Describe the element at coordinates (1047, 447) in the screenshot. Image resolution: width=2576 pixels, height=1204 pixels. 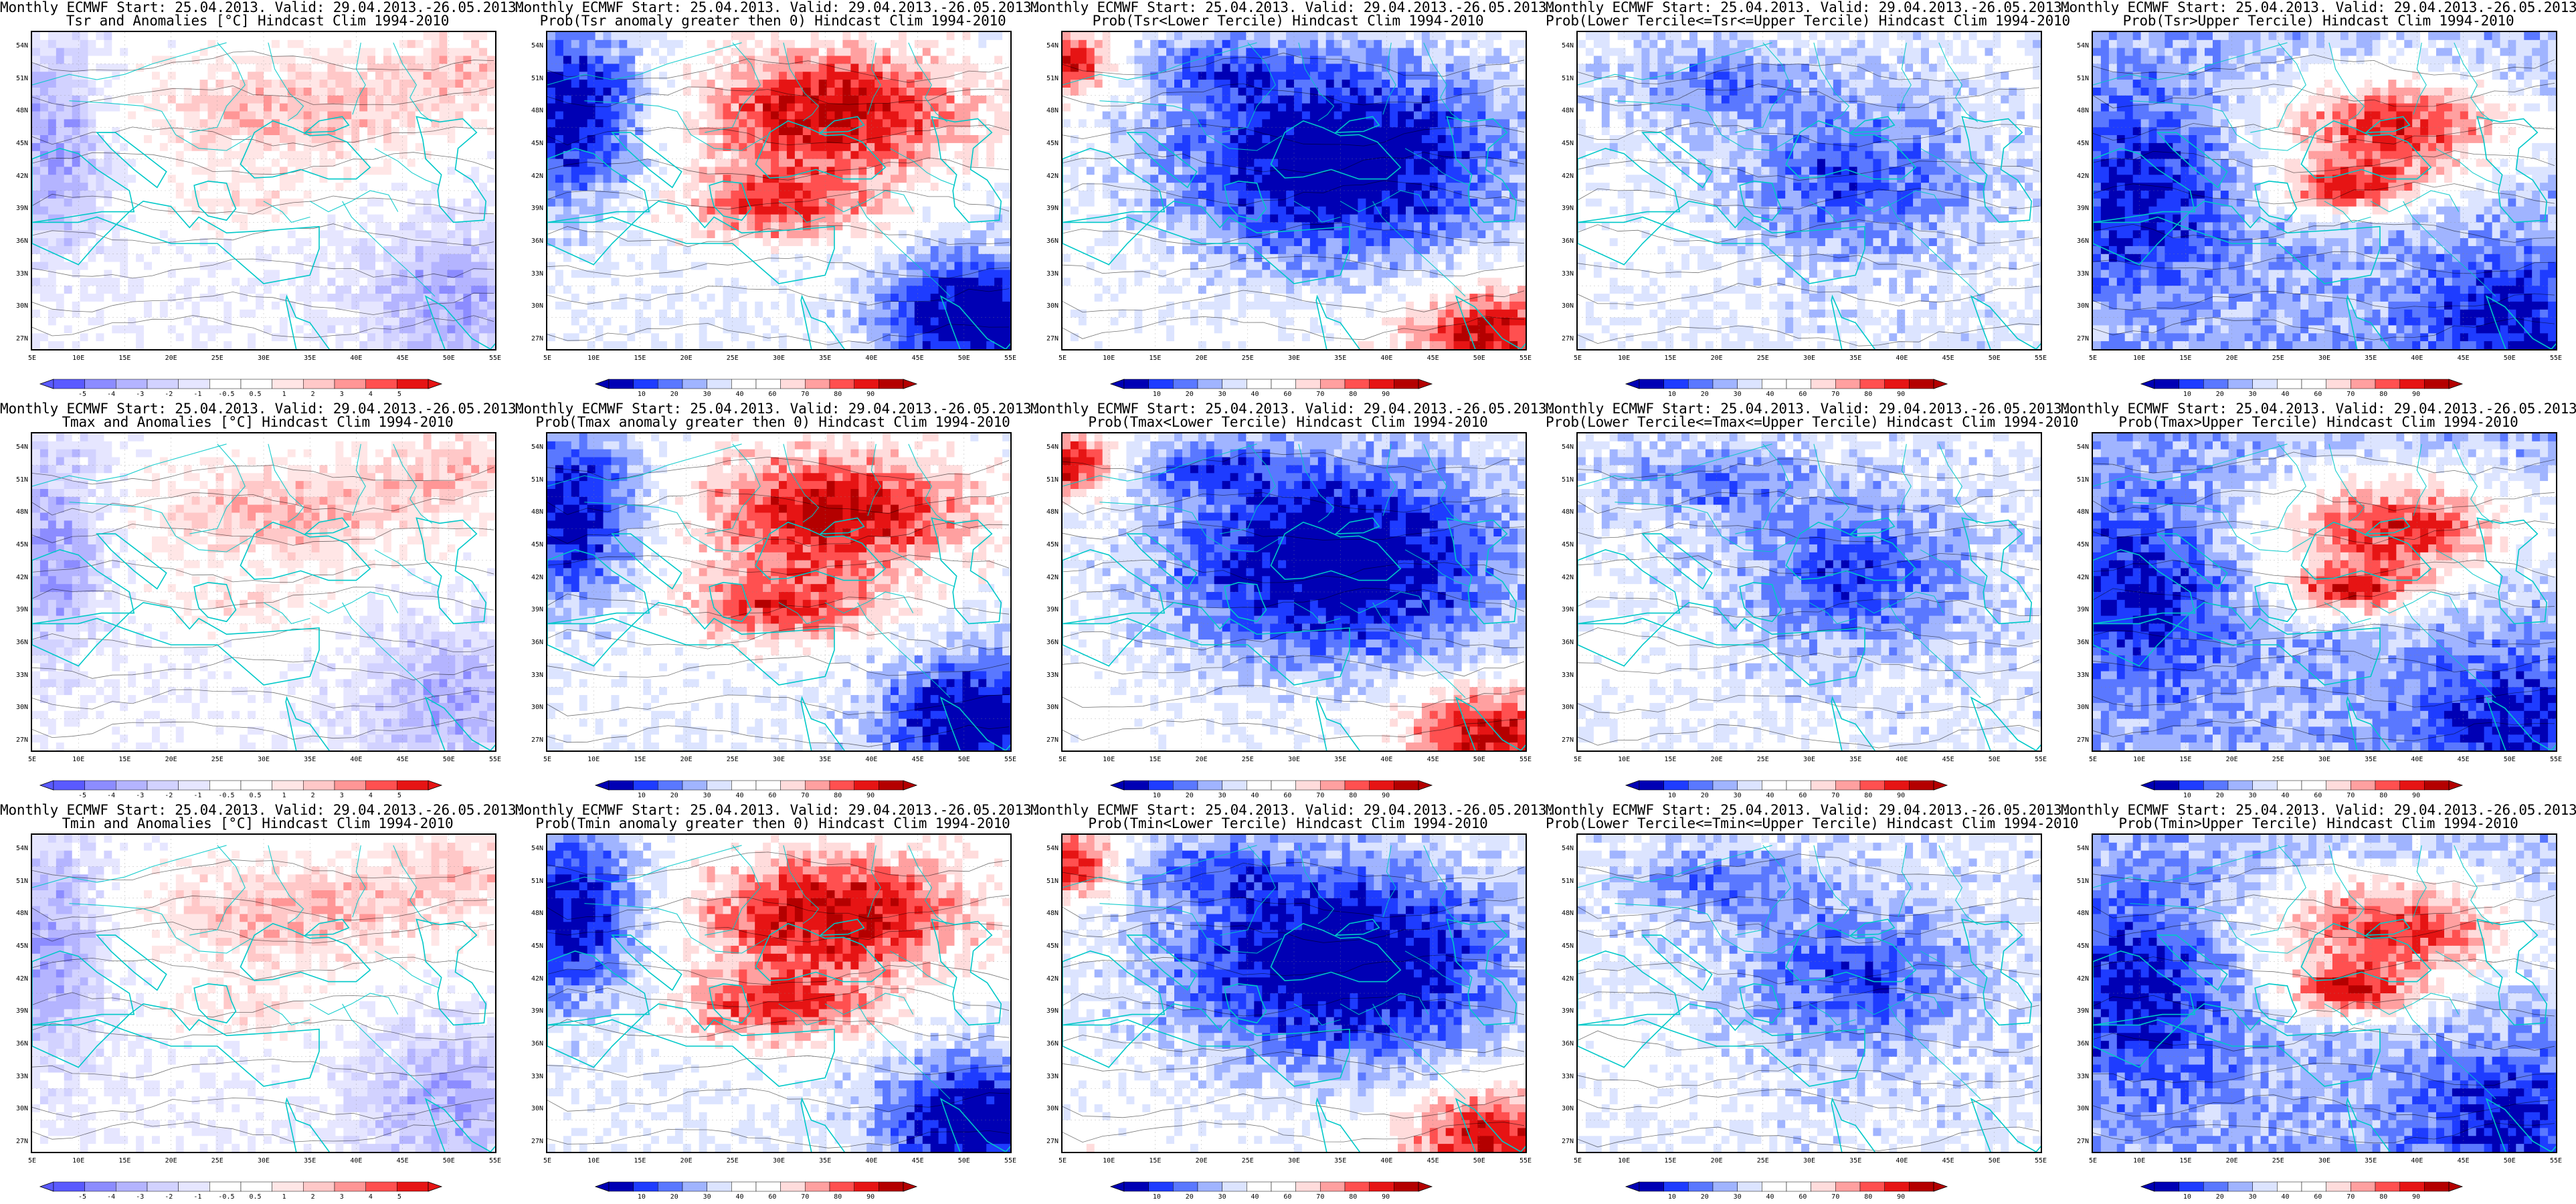
I see `latitude-label: 54N` at that location.